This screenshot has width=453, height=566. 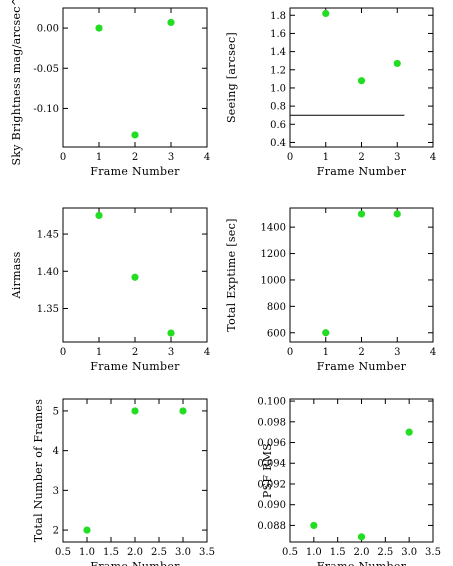 I want to click on y-tick-label: -0.05, so click(x=46, y=69).